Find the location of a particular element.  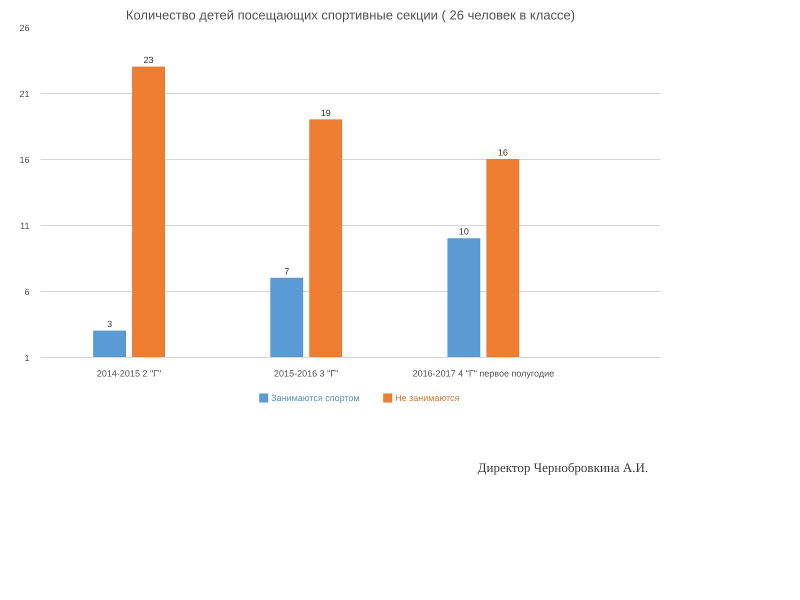

text: Директор Чернобровкина А.И. is located at coordinates (563, 467).